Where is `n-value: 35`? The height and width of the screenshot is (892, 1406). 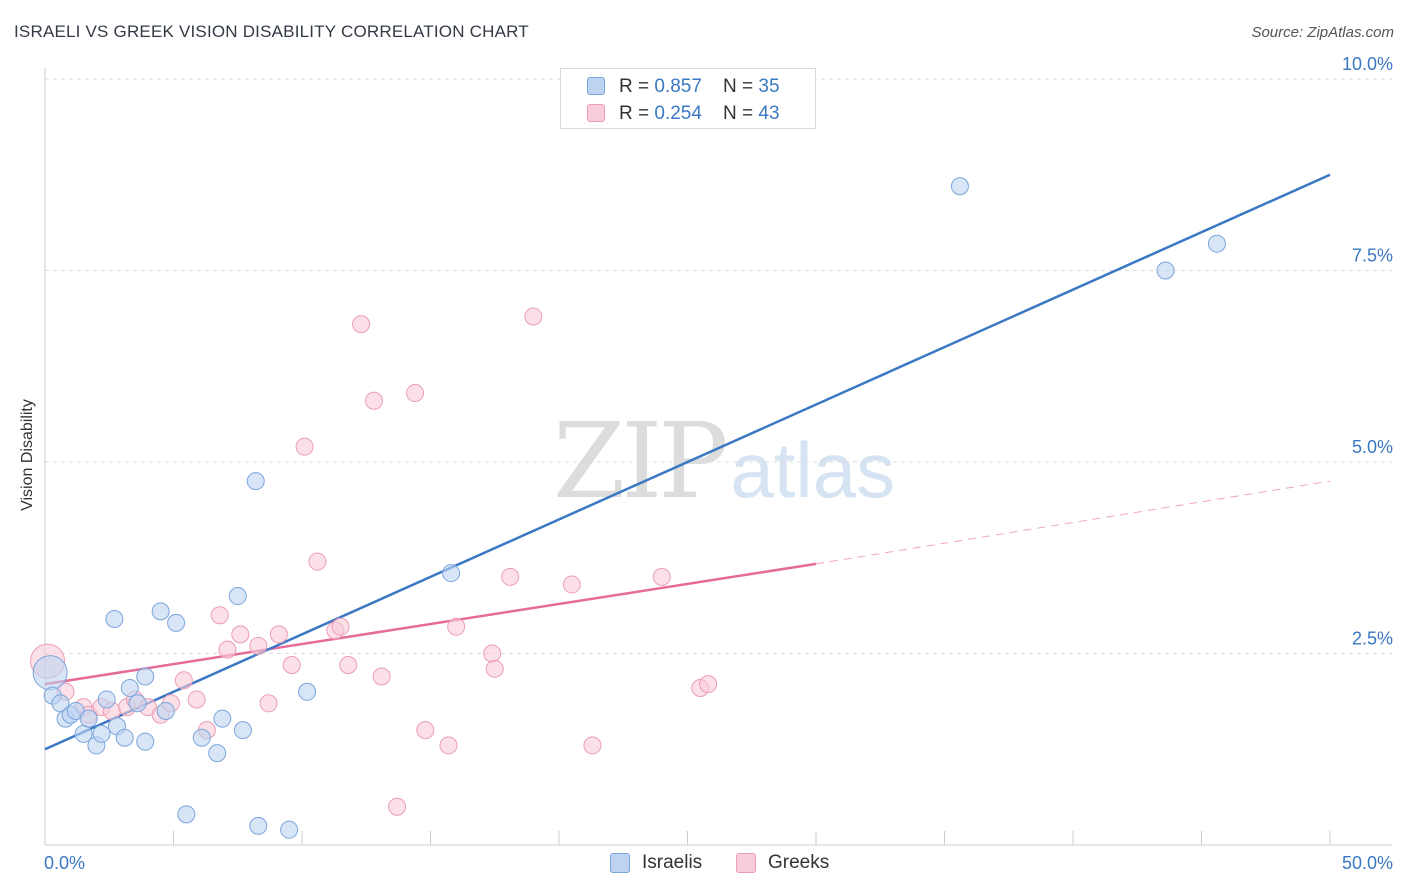 n-value: 35 is located at coordinates (769, 86).